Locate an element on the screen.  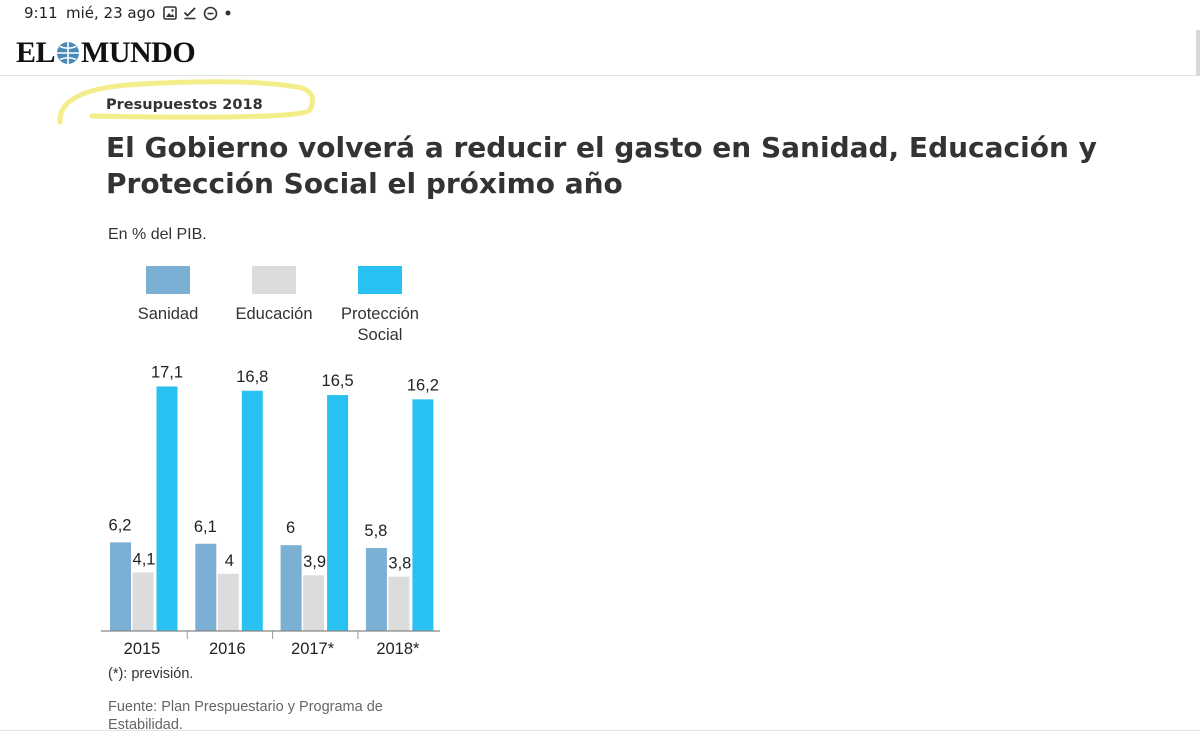
data-label-sanidad-2015: 6,2 is located at coordinates (120, 525).